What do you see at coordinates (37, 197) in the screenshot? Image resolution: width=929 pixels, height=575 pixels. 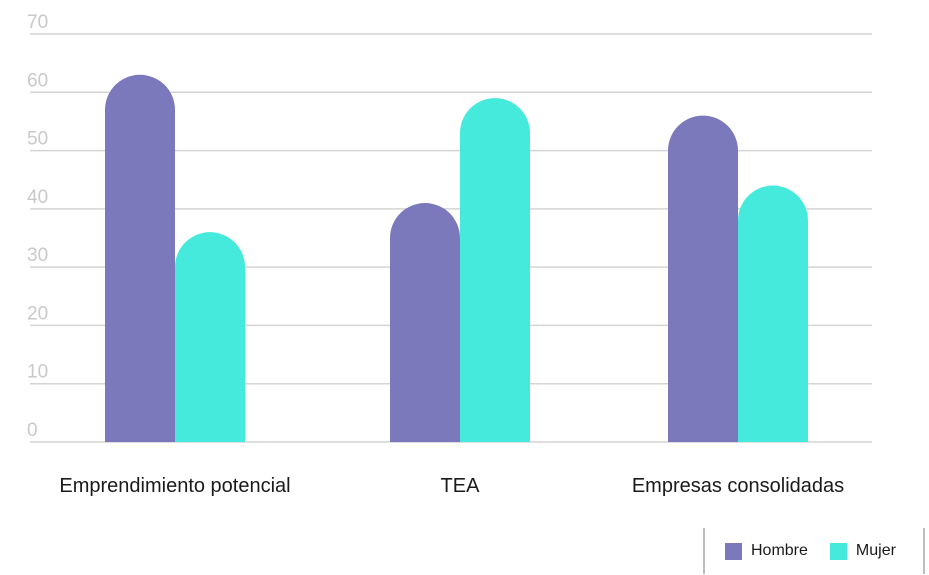 I see `y-tick-label: 40` at bounding box center [37, 197].